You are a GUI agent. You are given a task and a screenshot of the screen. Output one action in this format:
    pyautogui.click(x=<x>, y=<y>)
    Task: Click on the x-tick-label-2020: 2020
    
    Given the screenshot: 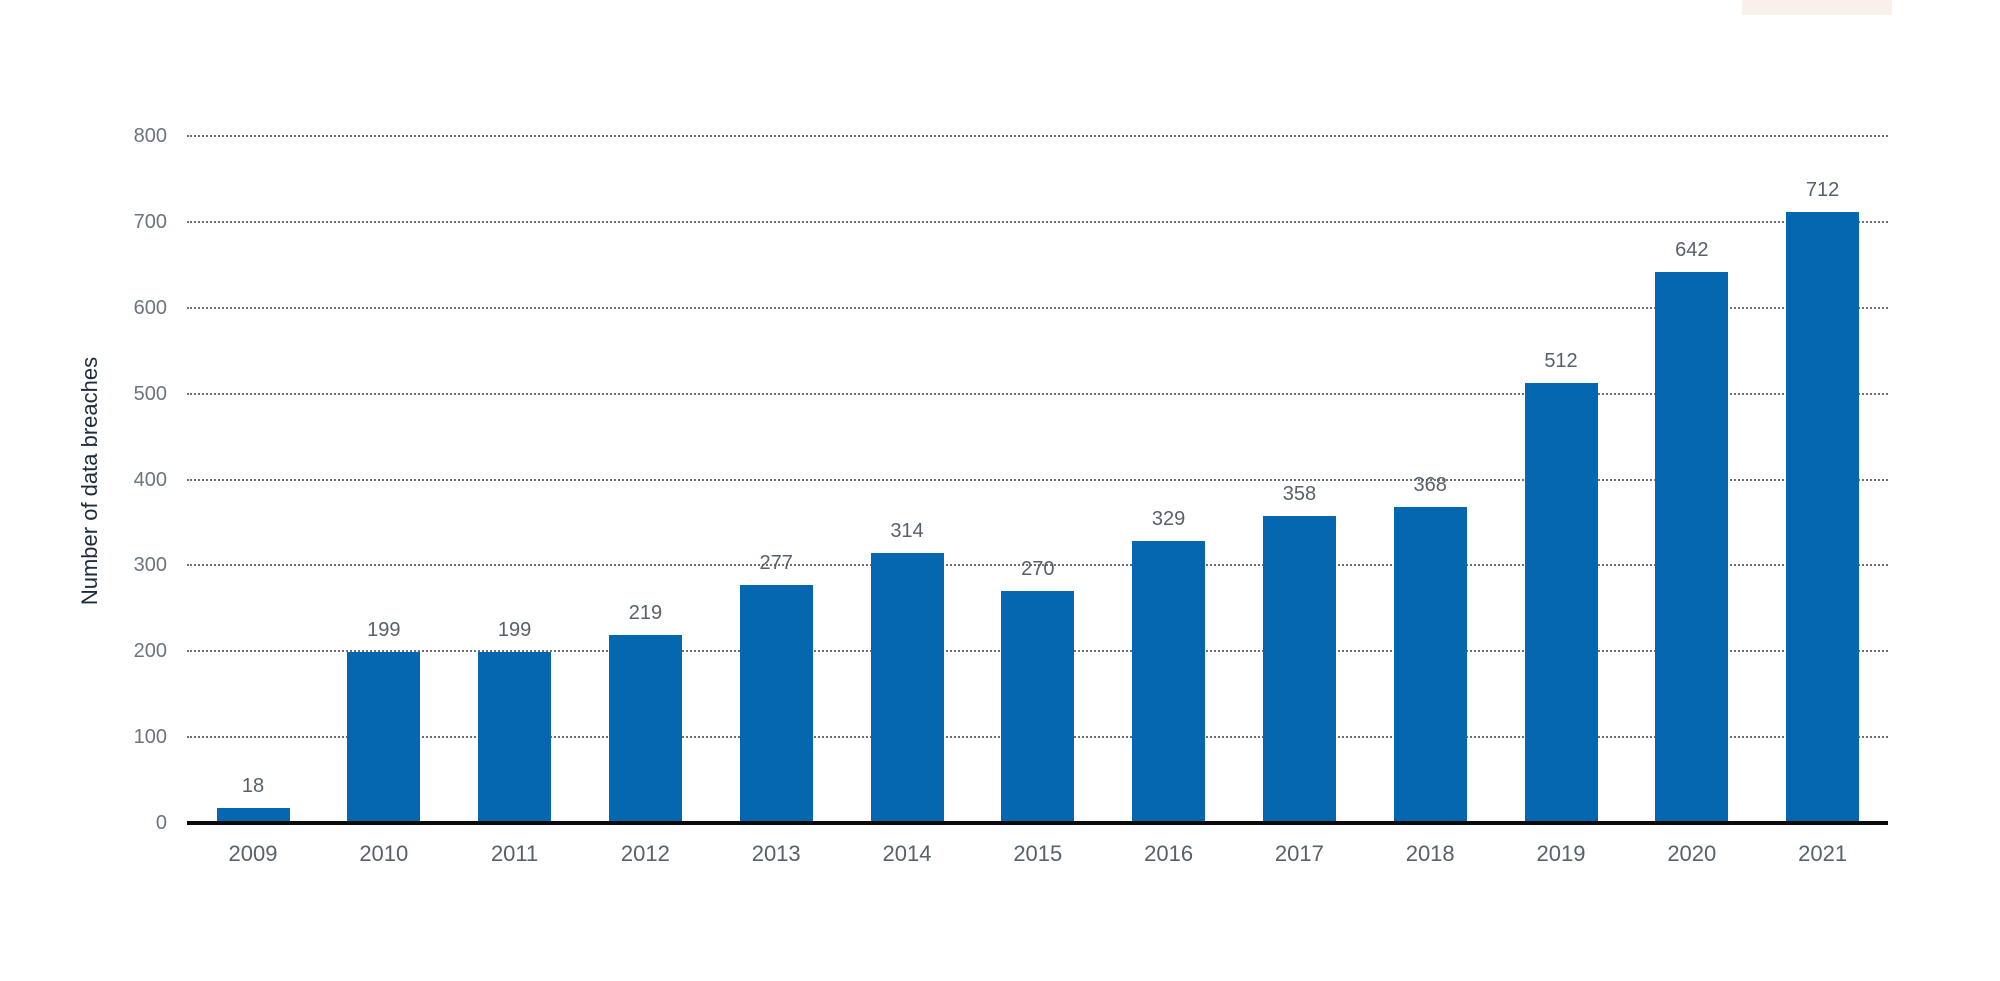 What is the action you would take?
    pyautogui.click(x=1692, y=853)
    